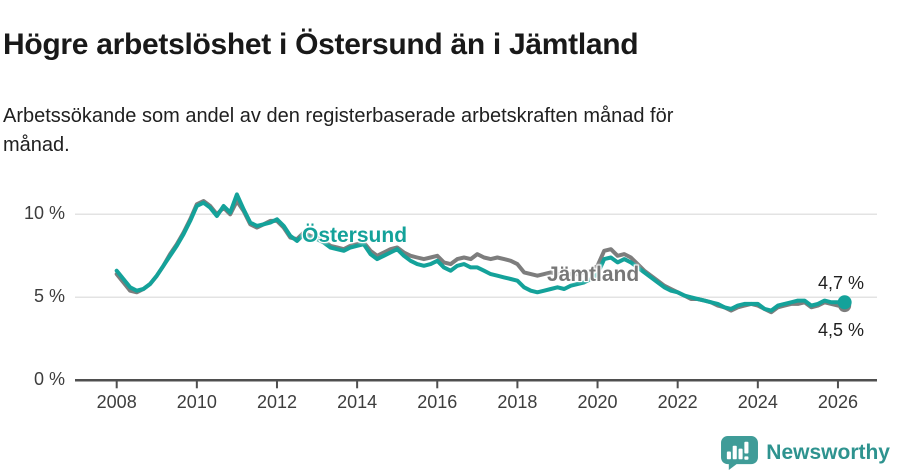 Image resolution: width=900 pixels, height=474 pixels. Describe the element at coordinates (357, 402) in the screenshot. I see `x-tick-label-2014: 2014` at that location.